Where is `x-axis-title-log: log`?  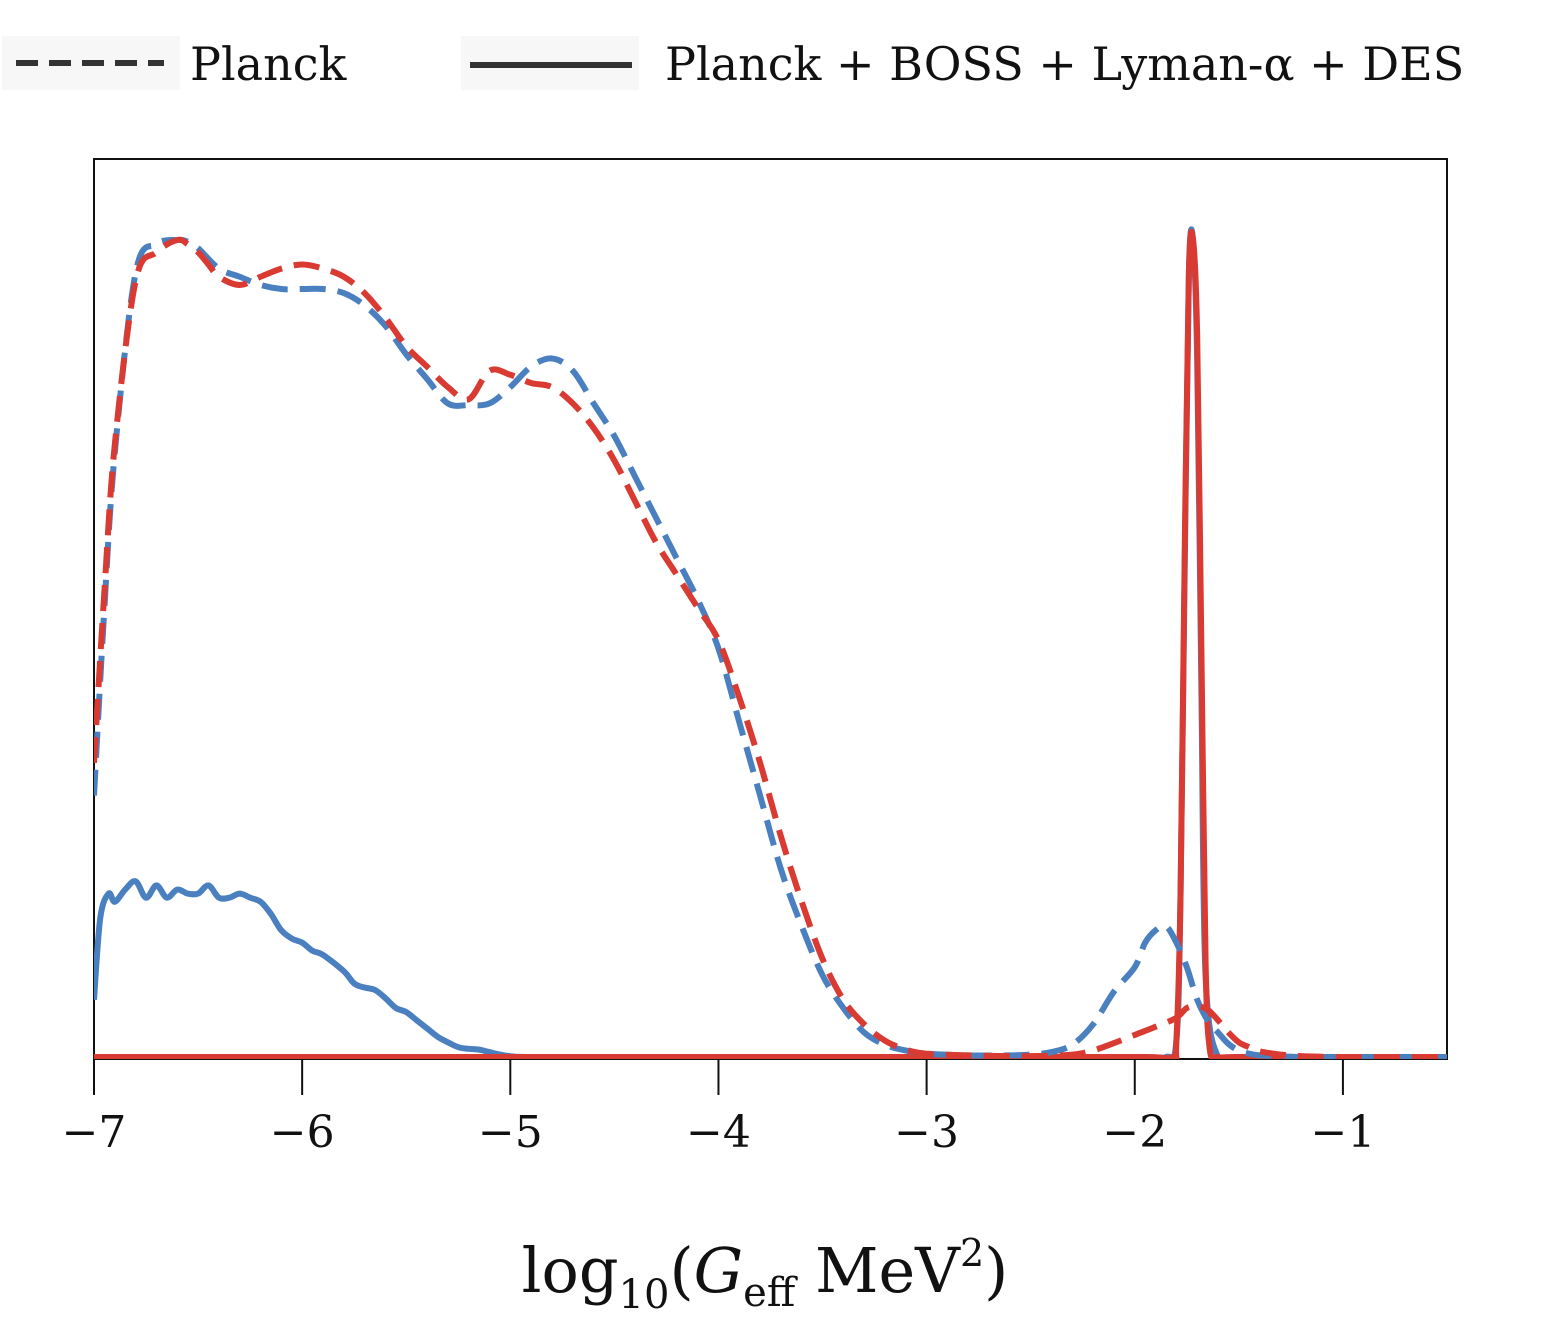 x-axis-title-log: log is located at coordinates (570, 1270).